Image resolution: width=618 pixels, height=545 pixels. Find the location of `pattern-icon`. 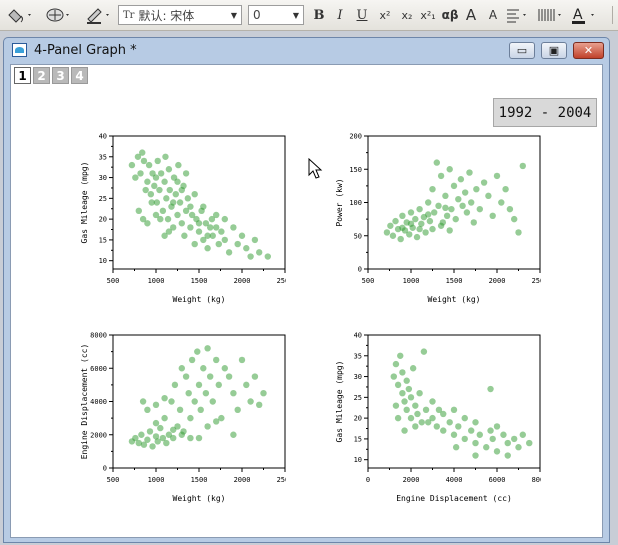

pattern-icon is located at coordinates (58, 15).